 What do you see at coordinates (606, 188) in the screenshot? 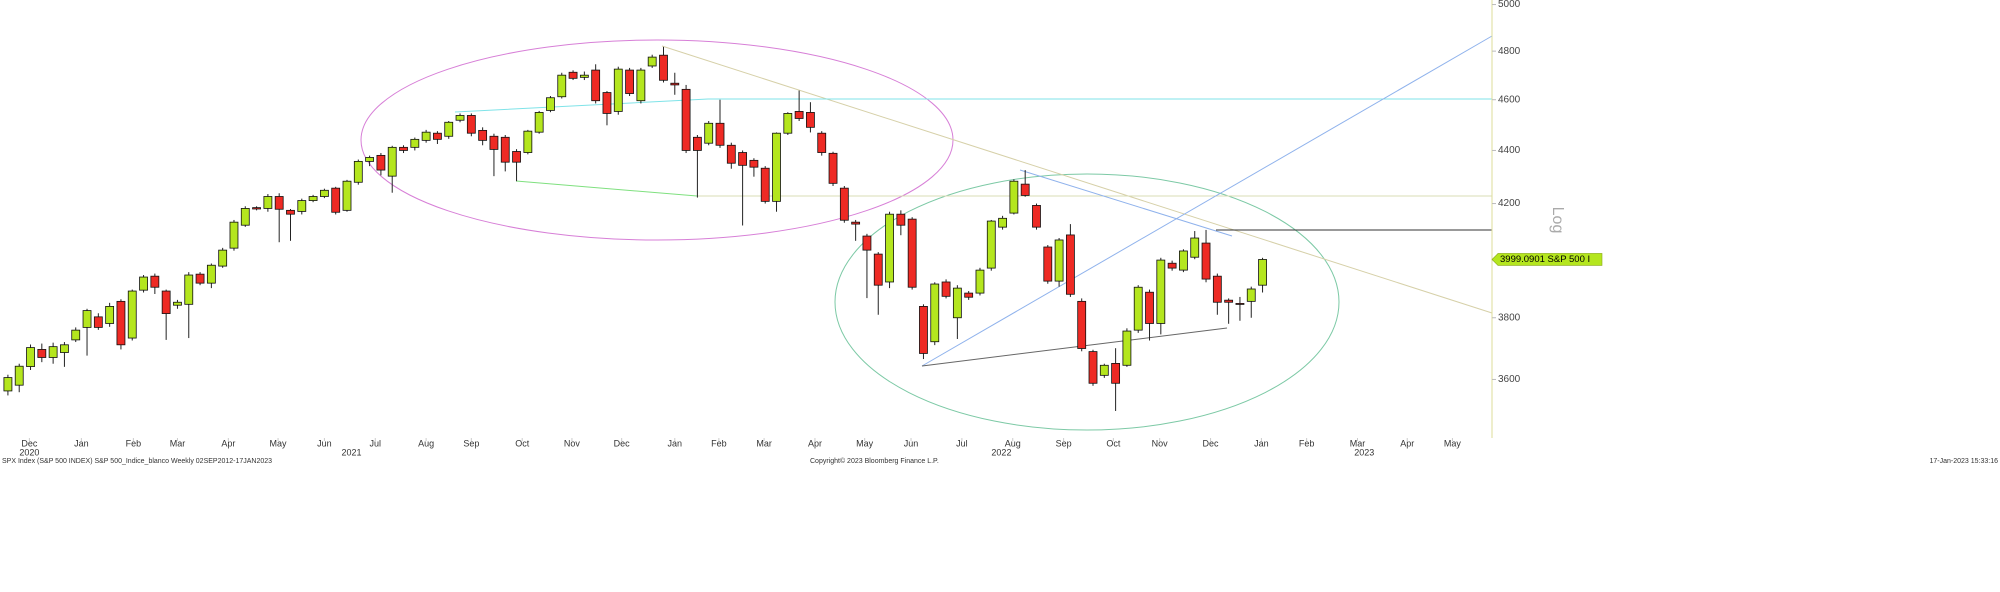
I see `support-line` at bounding box center [606, 188].